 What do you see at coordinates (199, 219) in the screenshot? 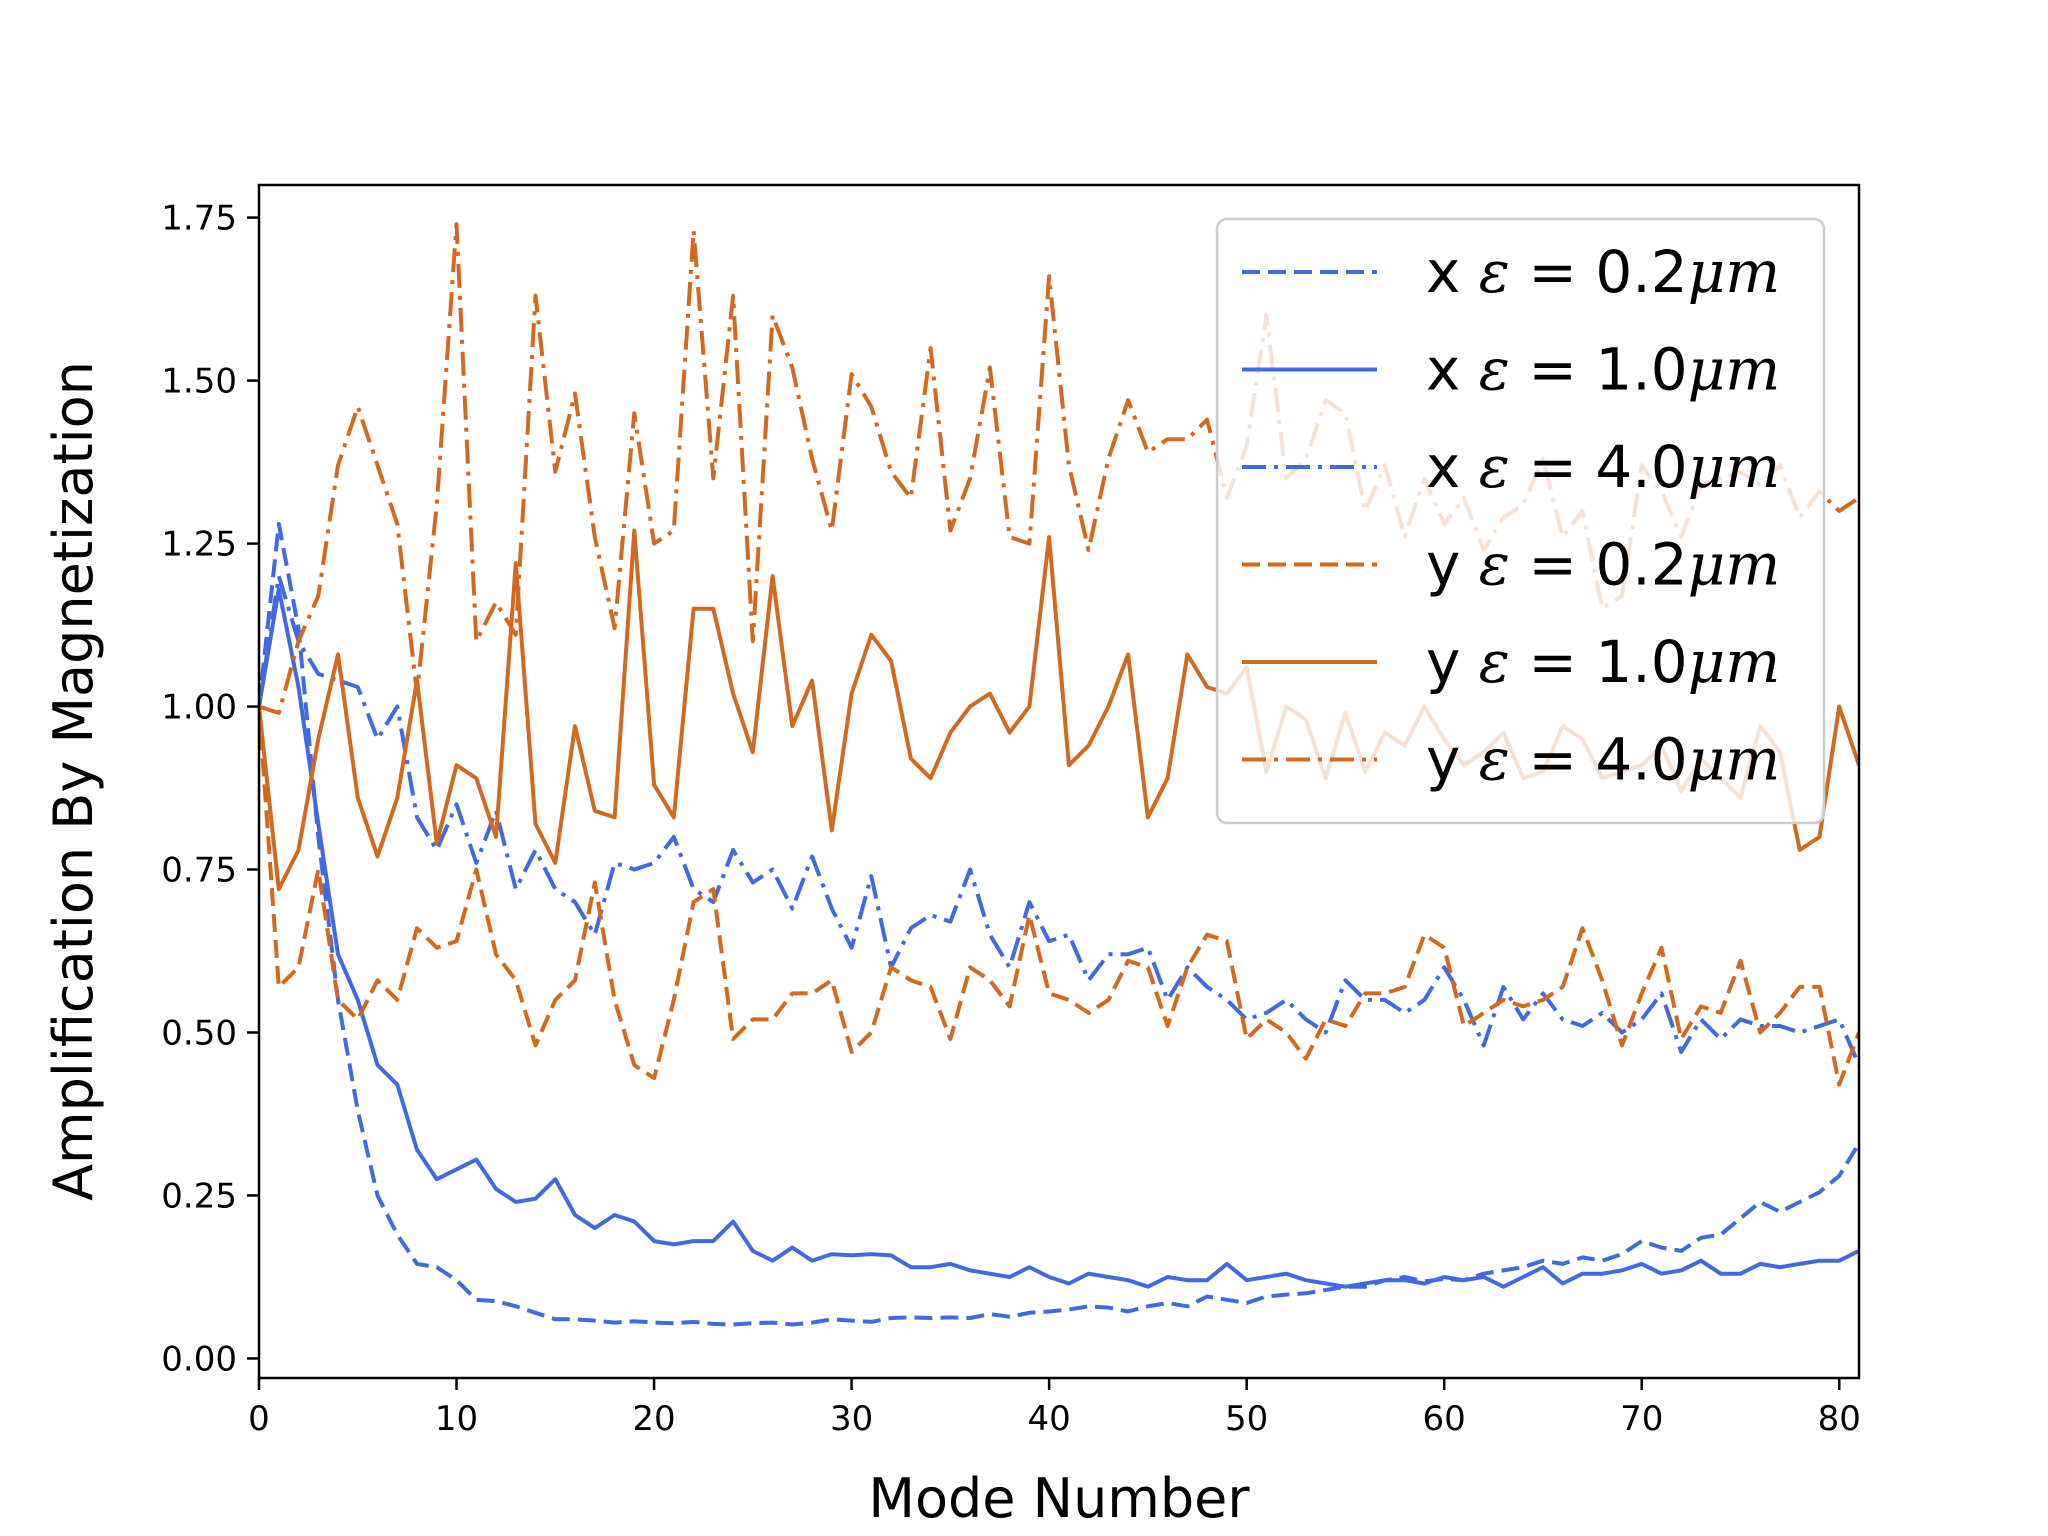
I see `y-tick-label: 1.75` at bounding box center [199, 219].